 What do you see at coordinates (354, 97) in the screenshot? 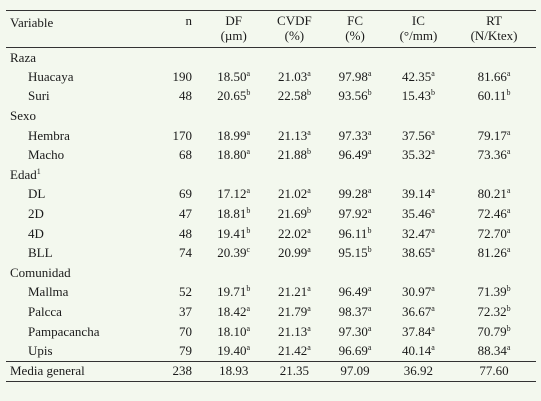
I see `cell-fc: 93.56b` at bounding box center [354, 97].